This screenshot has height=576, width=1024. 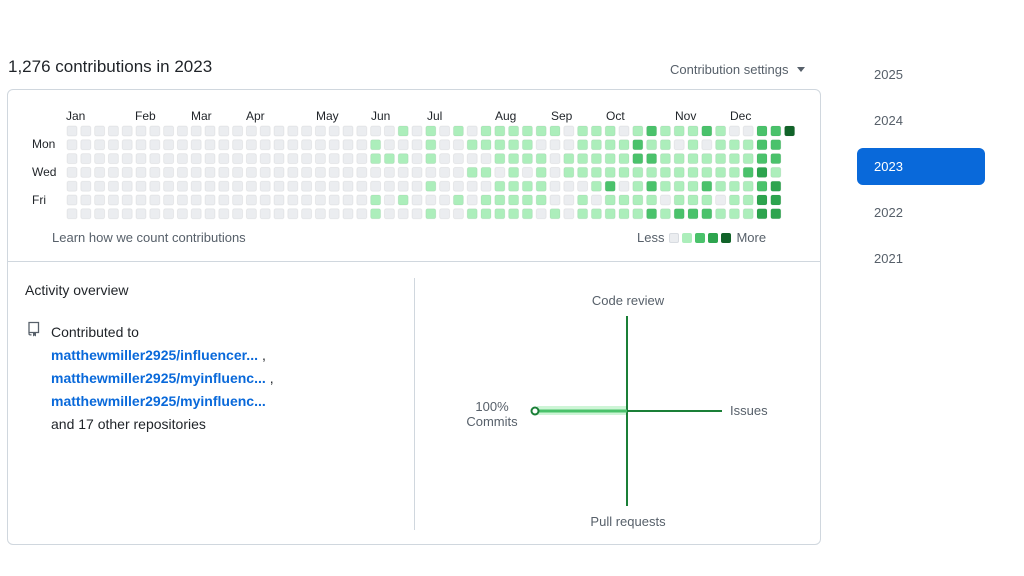 I want to click on learn-contributions-link: Learn how we count contributions, so click(x=149, y=237).